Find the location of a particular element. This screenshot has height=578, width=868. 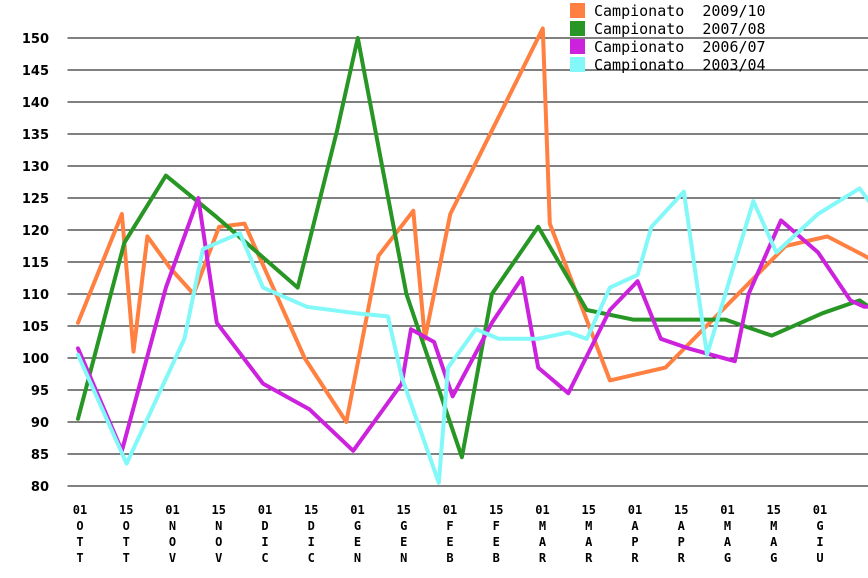

y-tick-label: 80 is located at coordinates (40, 487).